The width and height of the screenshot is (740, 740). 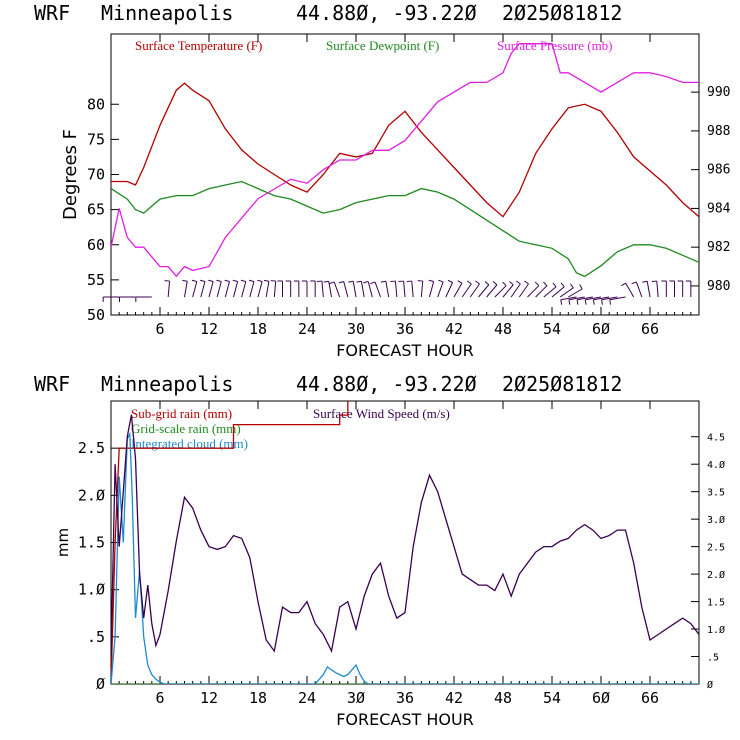 I want to click on y-axis-label: mm, so click(x=63, y=542).